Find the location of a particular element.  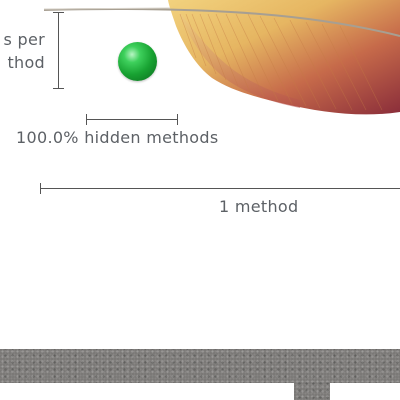

bottom-card-right is located at coordinates (365, 391).